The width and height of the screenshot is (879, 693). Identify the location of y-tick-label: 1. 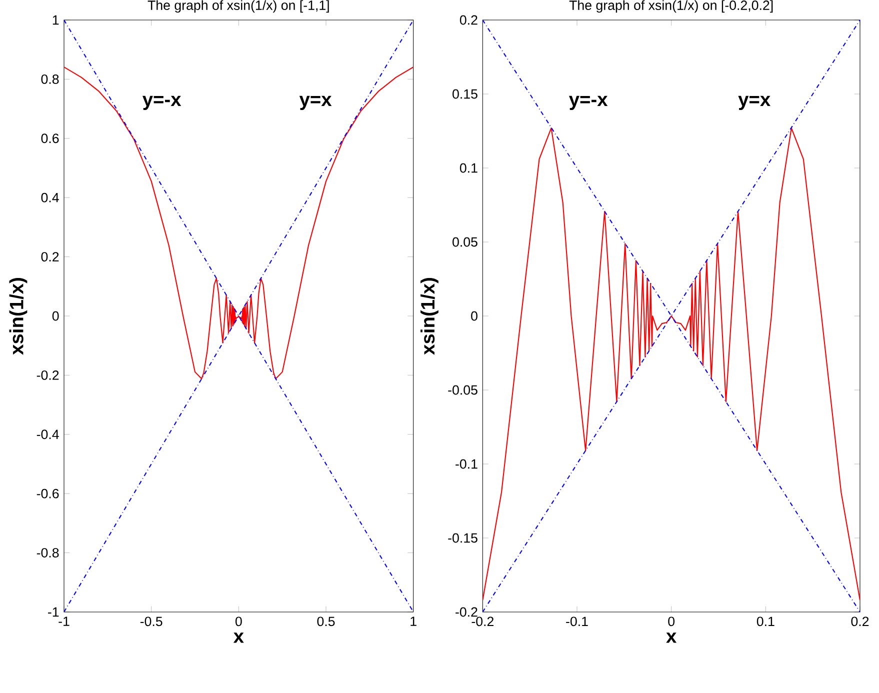
(55, 20).